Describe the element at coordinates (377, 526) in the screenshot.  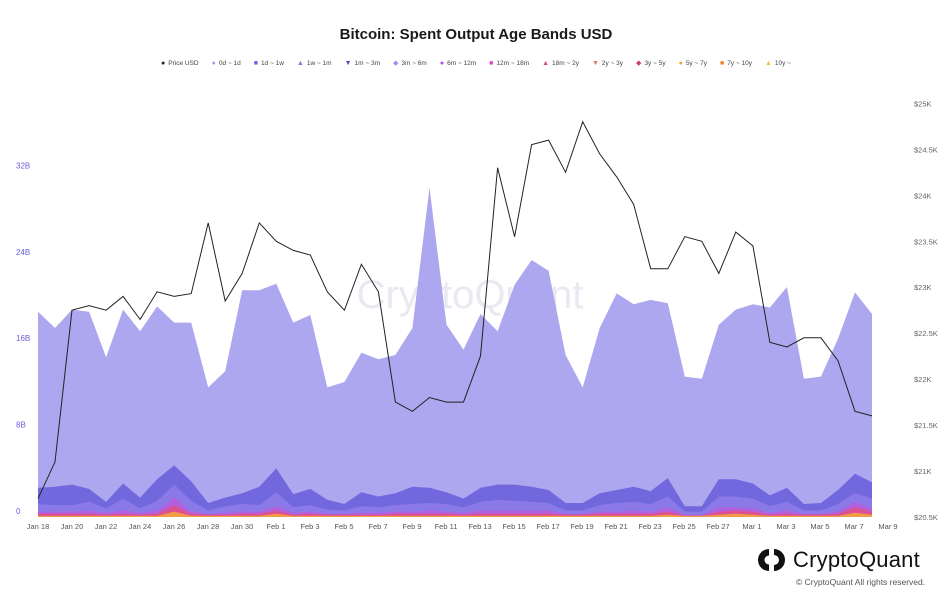
I see `x-tick-label: Feb 7` at that location.